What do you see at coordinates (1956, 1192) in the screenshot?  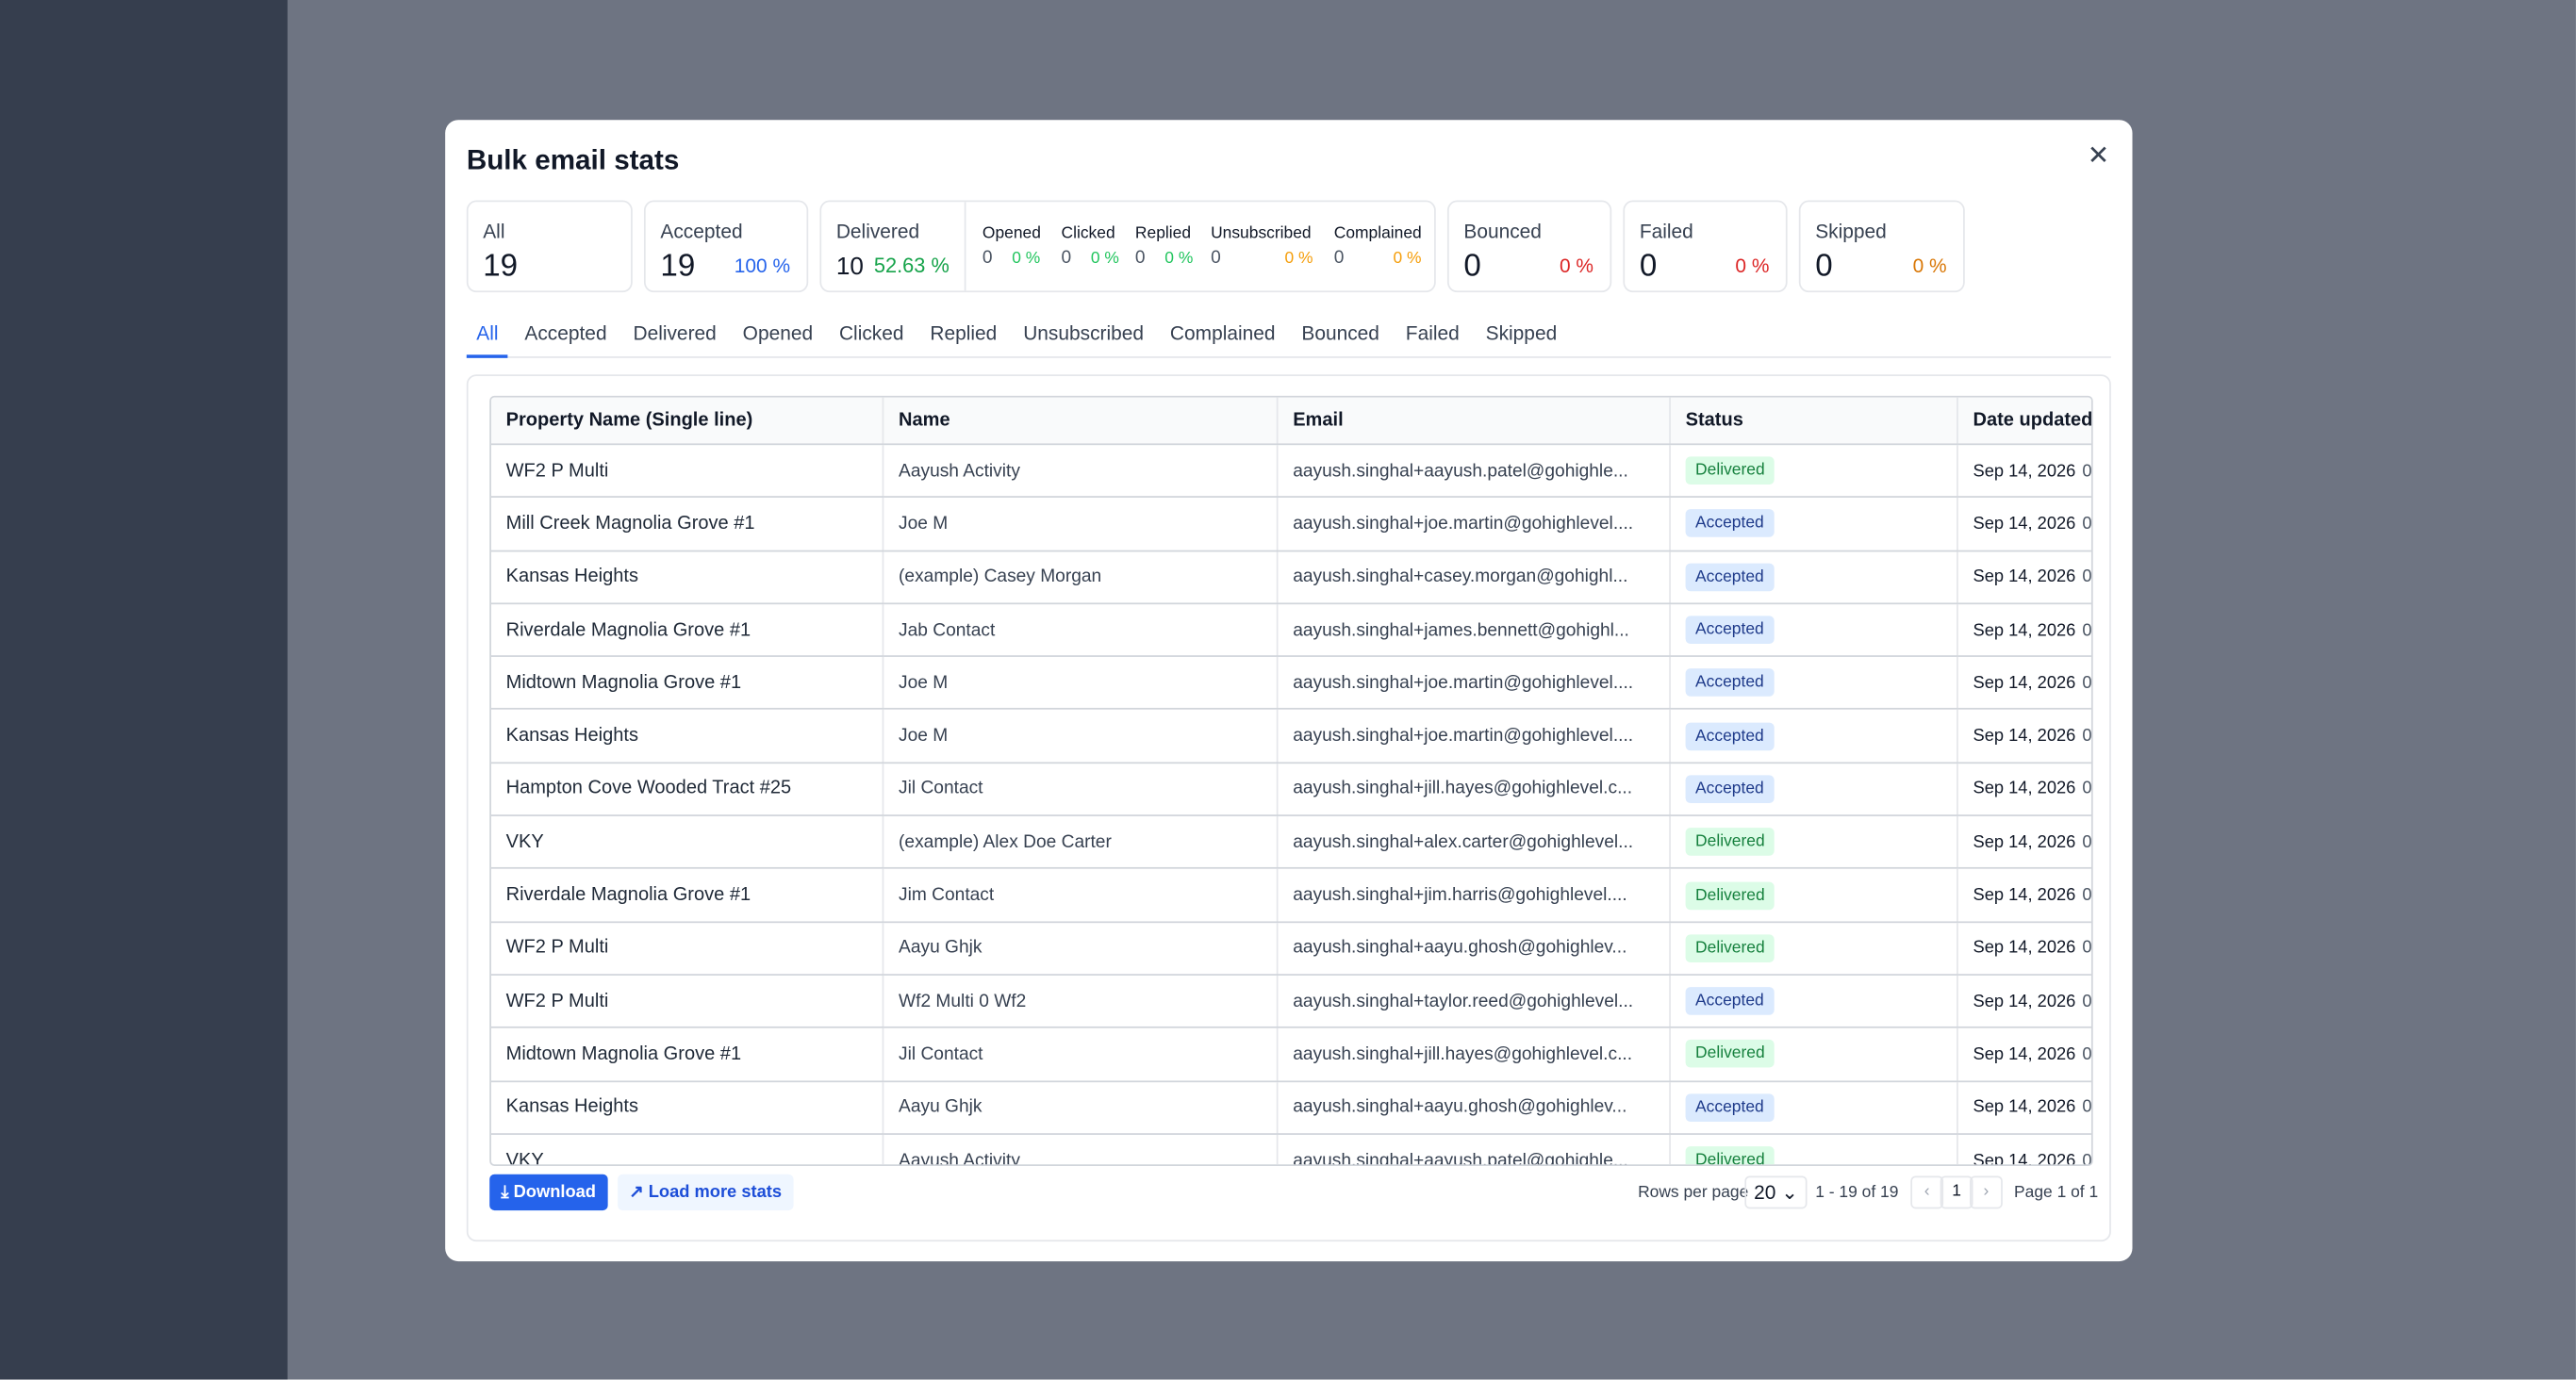 I see `current-page: 1` at bounding box center [1956, 1192].